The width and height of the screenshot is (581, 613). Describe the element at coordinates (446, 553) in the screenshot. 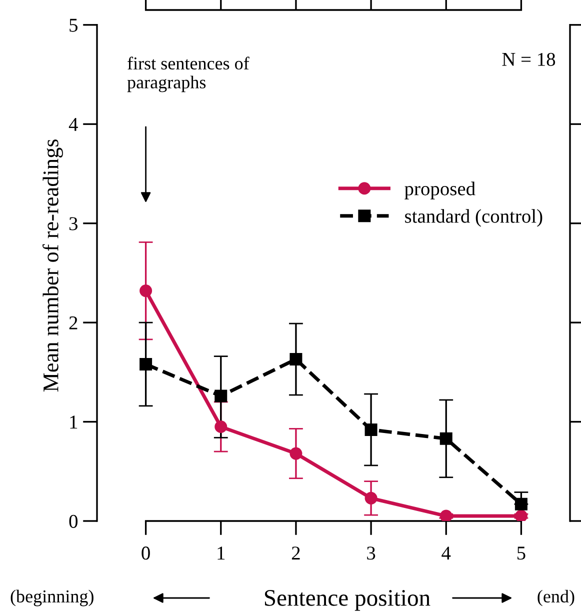

I see `x-tick-label: 4` at that location.